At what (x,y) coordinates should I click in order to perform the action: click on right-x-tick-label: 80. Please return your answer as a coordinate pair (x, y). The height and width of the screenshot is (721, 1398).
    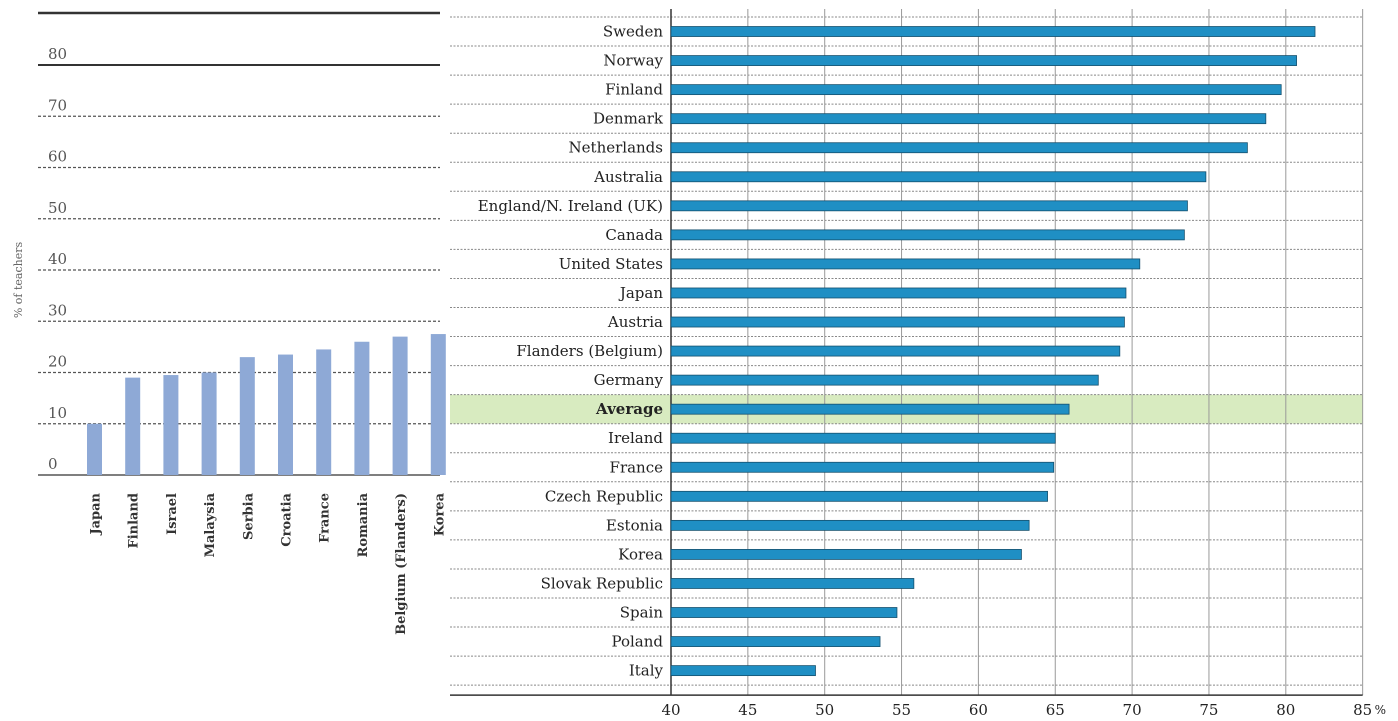
    Looking at the image, I should click on (1285, 710).